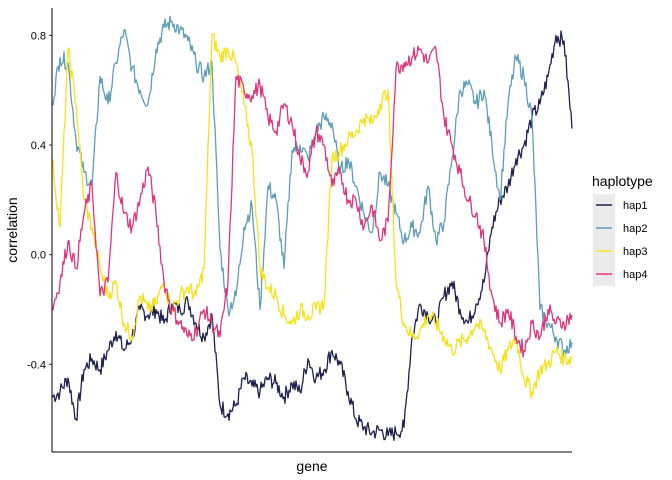 The width and height of the screenshot is (672, 480). What do you see at coordinates (38, 256) in the screenshot?
I see `y-tick-label: 0.0` at bounding box center [38, 256].